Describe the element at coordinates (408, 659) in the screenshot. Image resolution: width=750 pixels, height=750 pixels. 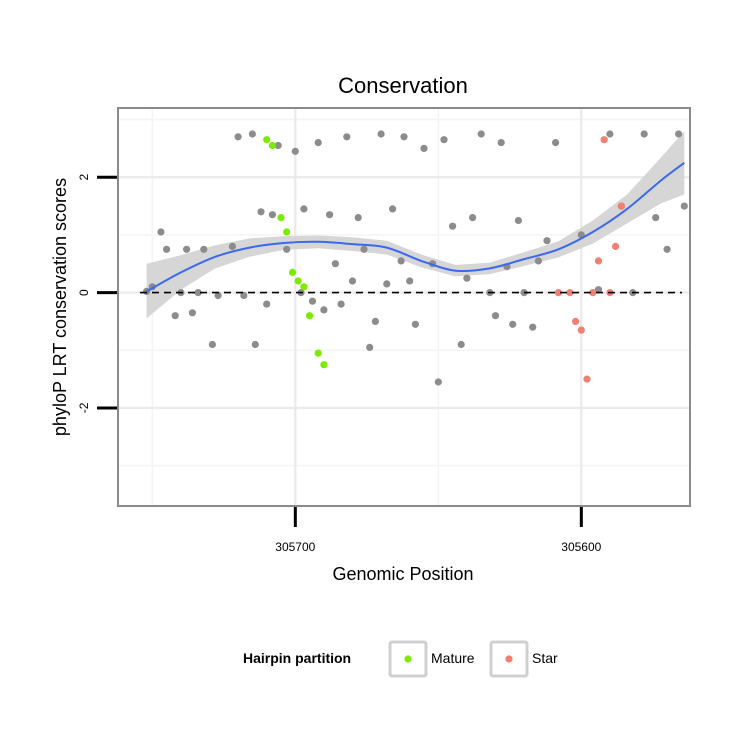
I see `legend-swatch-mature` at that location.